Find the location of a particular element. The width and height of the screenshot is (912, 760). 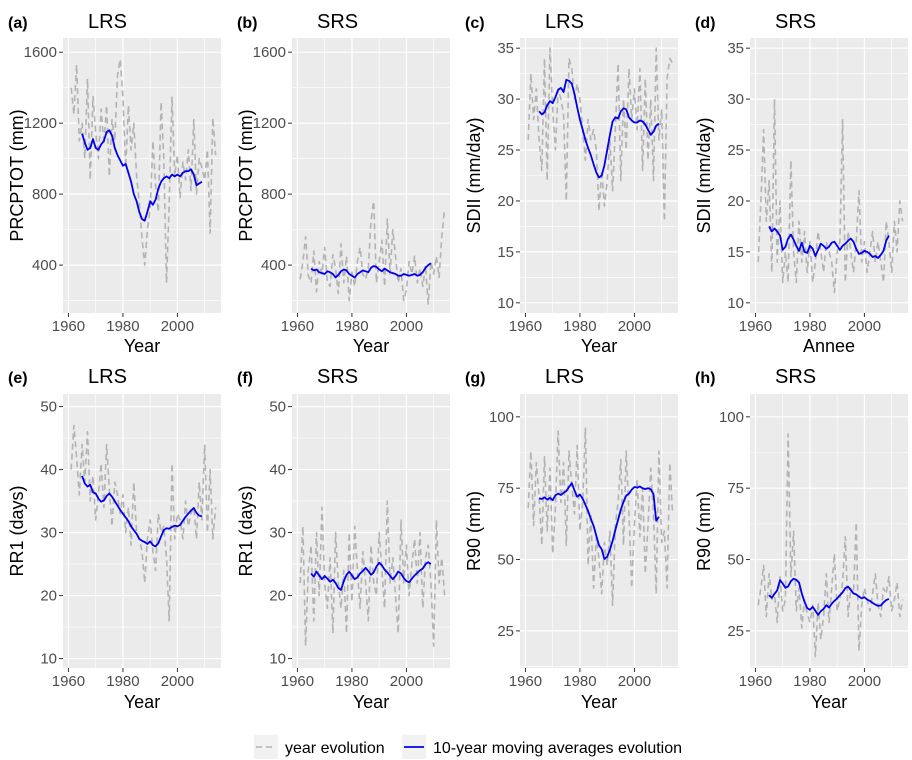

panel-g: 1960 1980 2000 25 50 75 100 (g) LRS Year R90 (mm) is located at coordinates (571, 539).